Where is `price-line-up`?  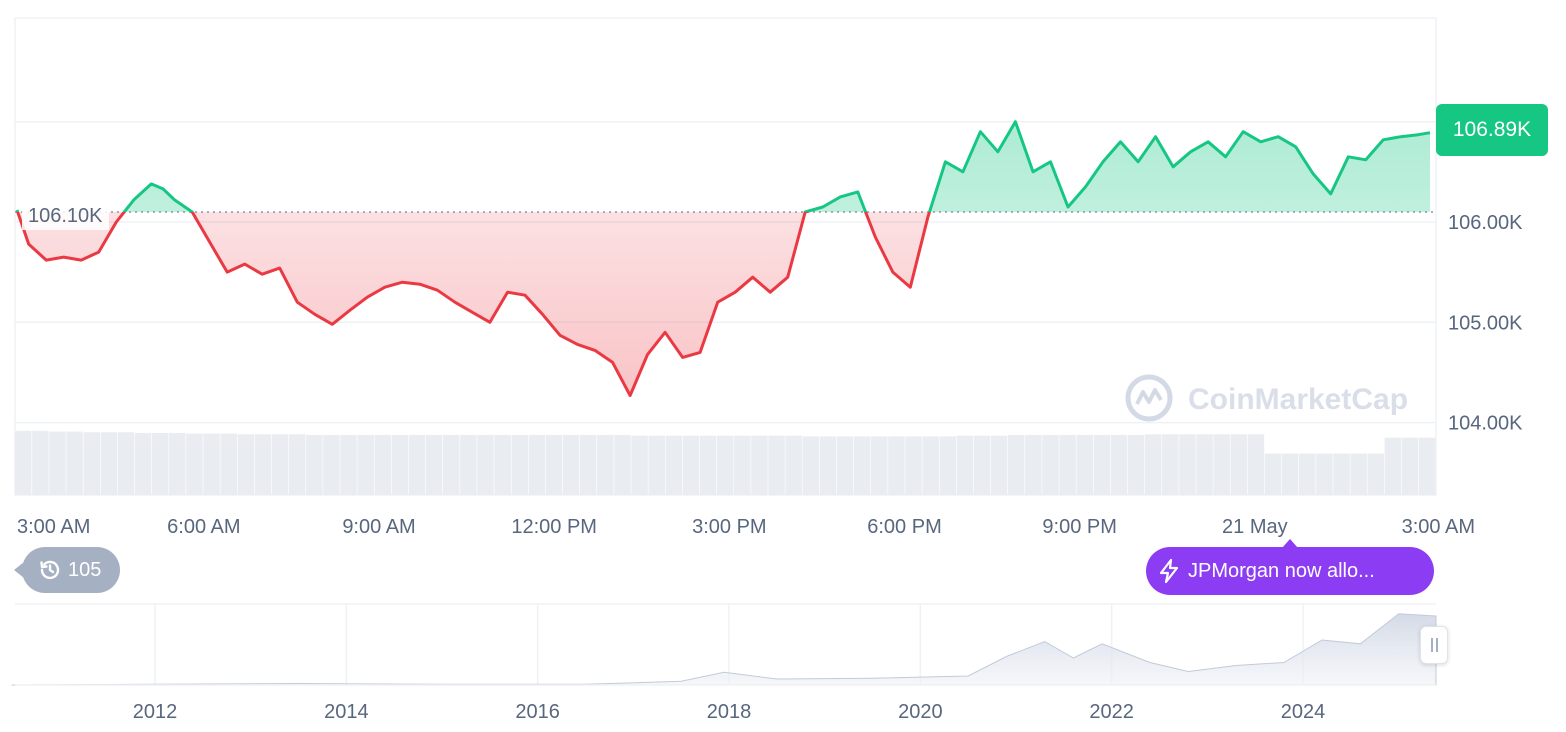
price-line-up is located at coordinates (723, 166).